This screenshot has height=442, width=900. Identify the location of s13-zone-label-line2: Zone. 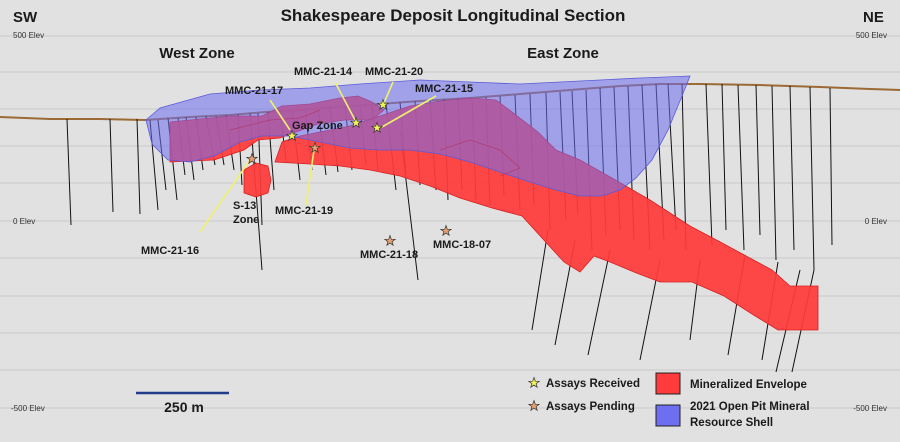
(246, 220).